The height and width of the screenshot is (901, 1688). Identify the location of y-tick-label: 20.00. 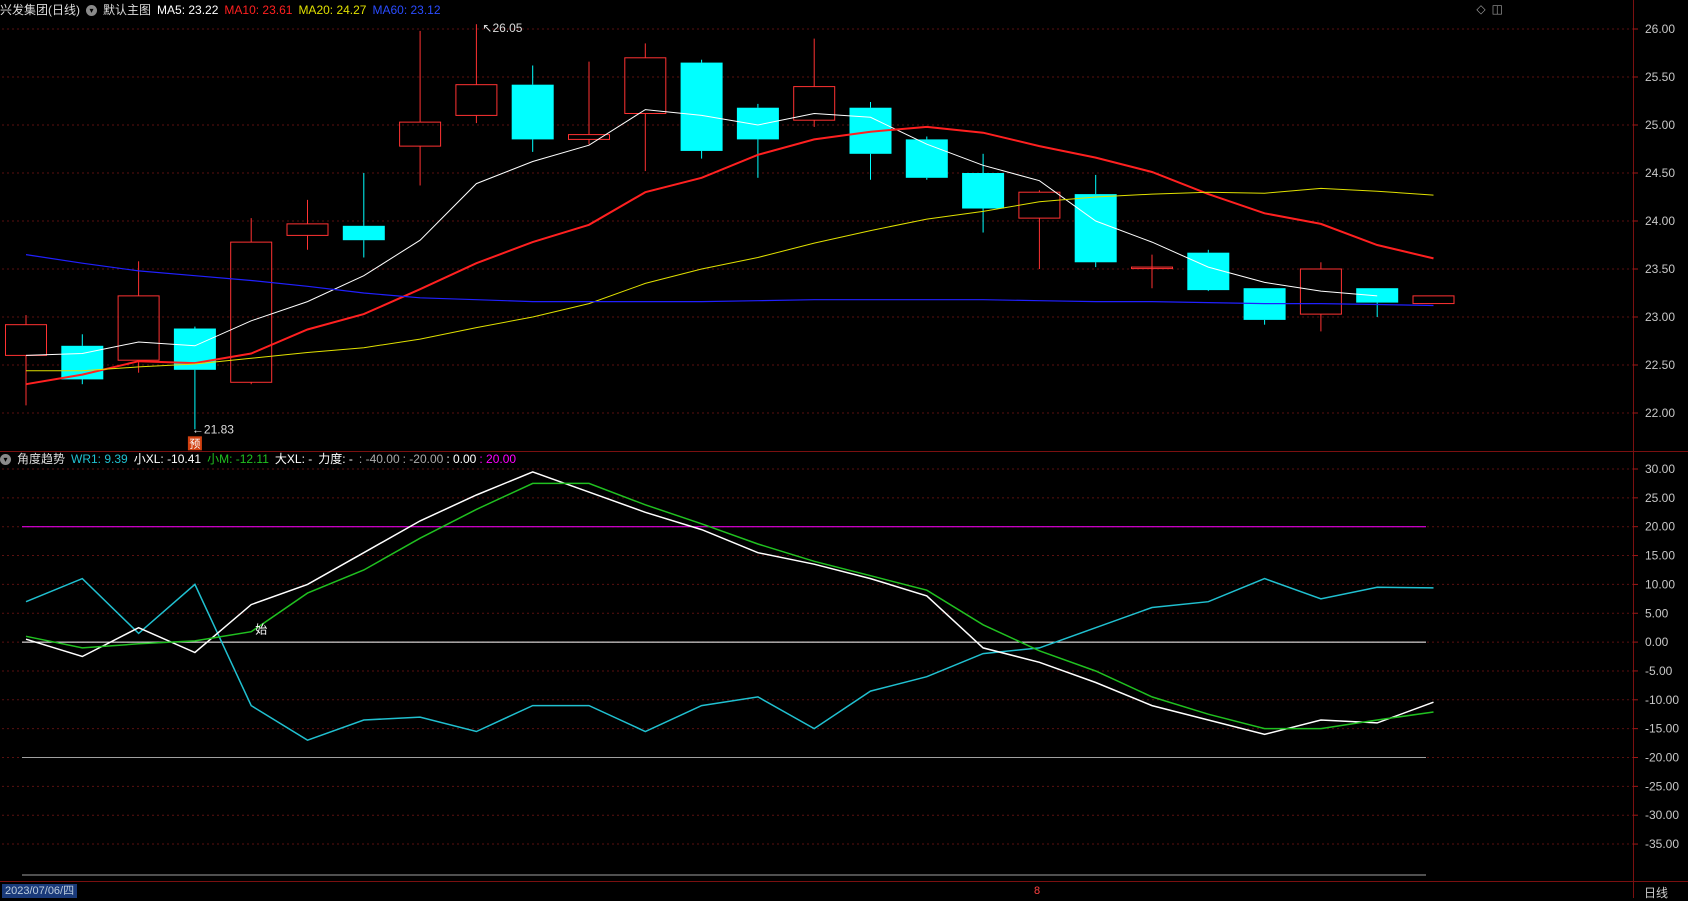
(1660, 527).